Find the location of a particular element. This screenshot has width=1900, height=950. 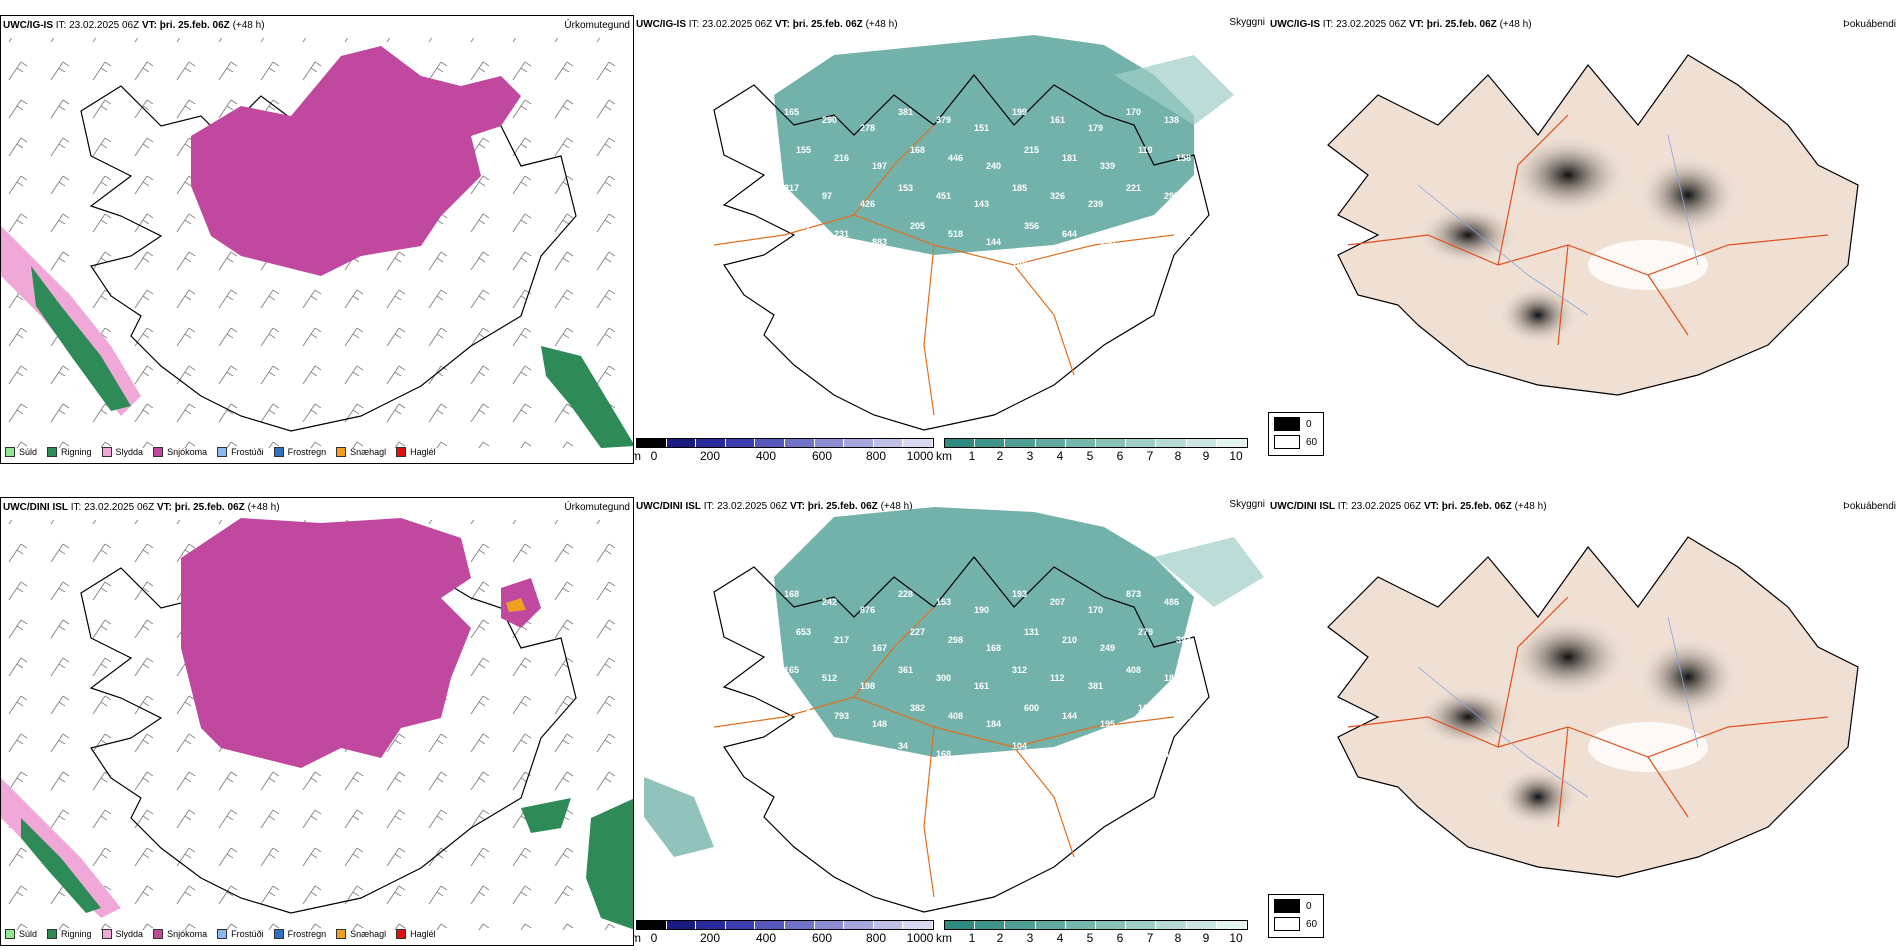

cloud-height-label: 160 is located at coordinates (1107, 242).